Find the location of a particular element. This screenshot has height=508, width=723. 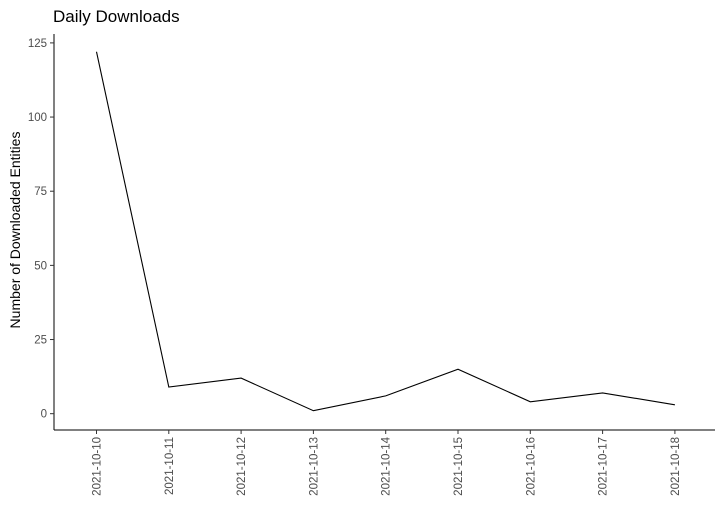

chart-title: Daily Downloads is located at coordinates (116, 16).